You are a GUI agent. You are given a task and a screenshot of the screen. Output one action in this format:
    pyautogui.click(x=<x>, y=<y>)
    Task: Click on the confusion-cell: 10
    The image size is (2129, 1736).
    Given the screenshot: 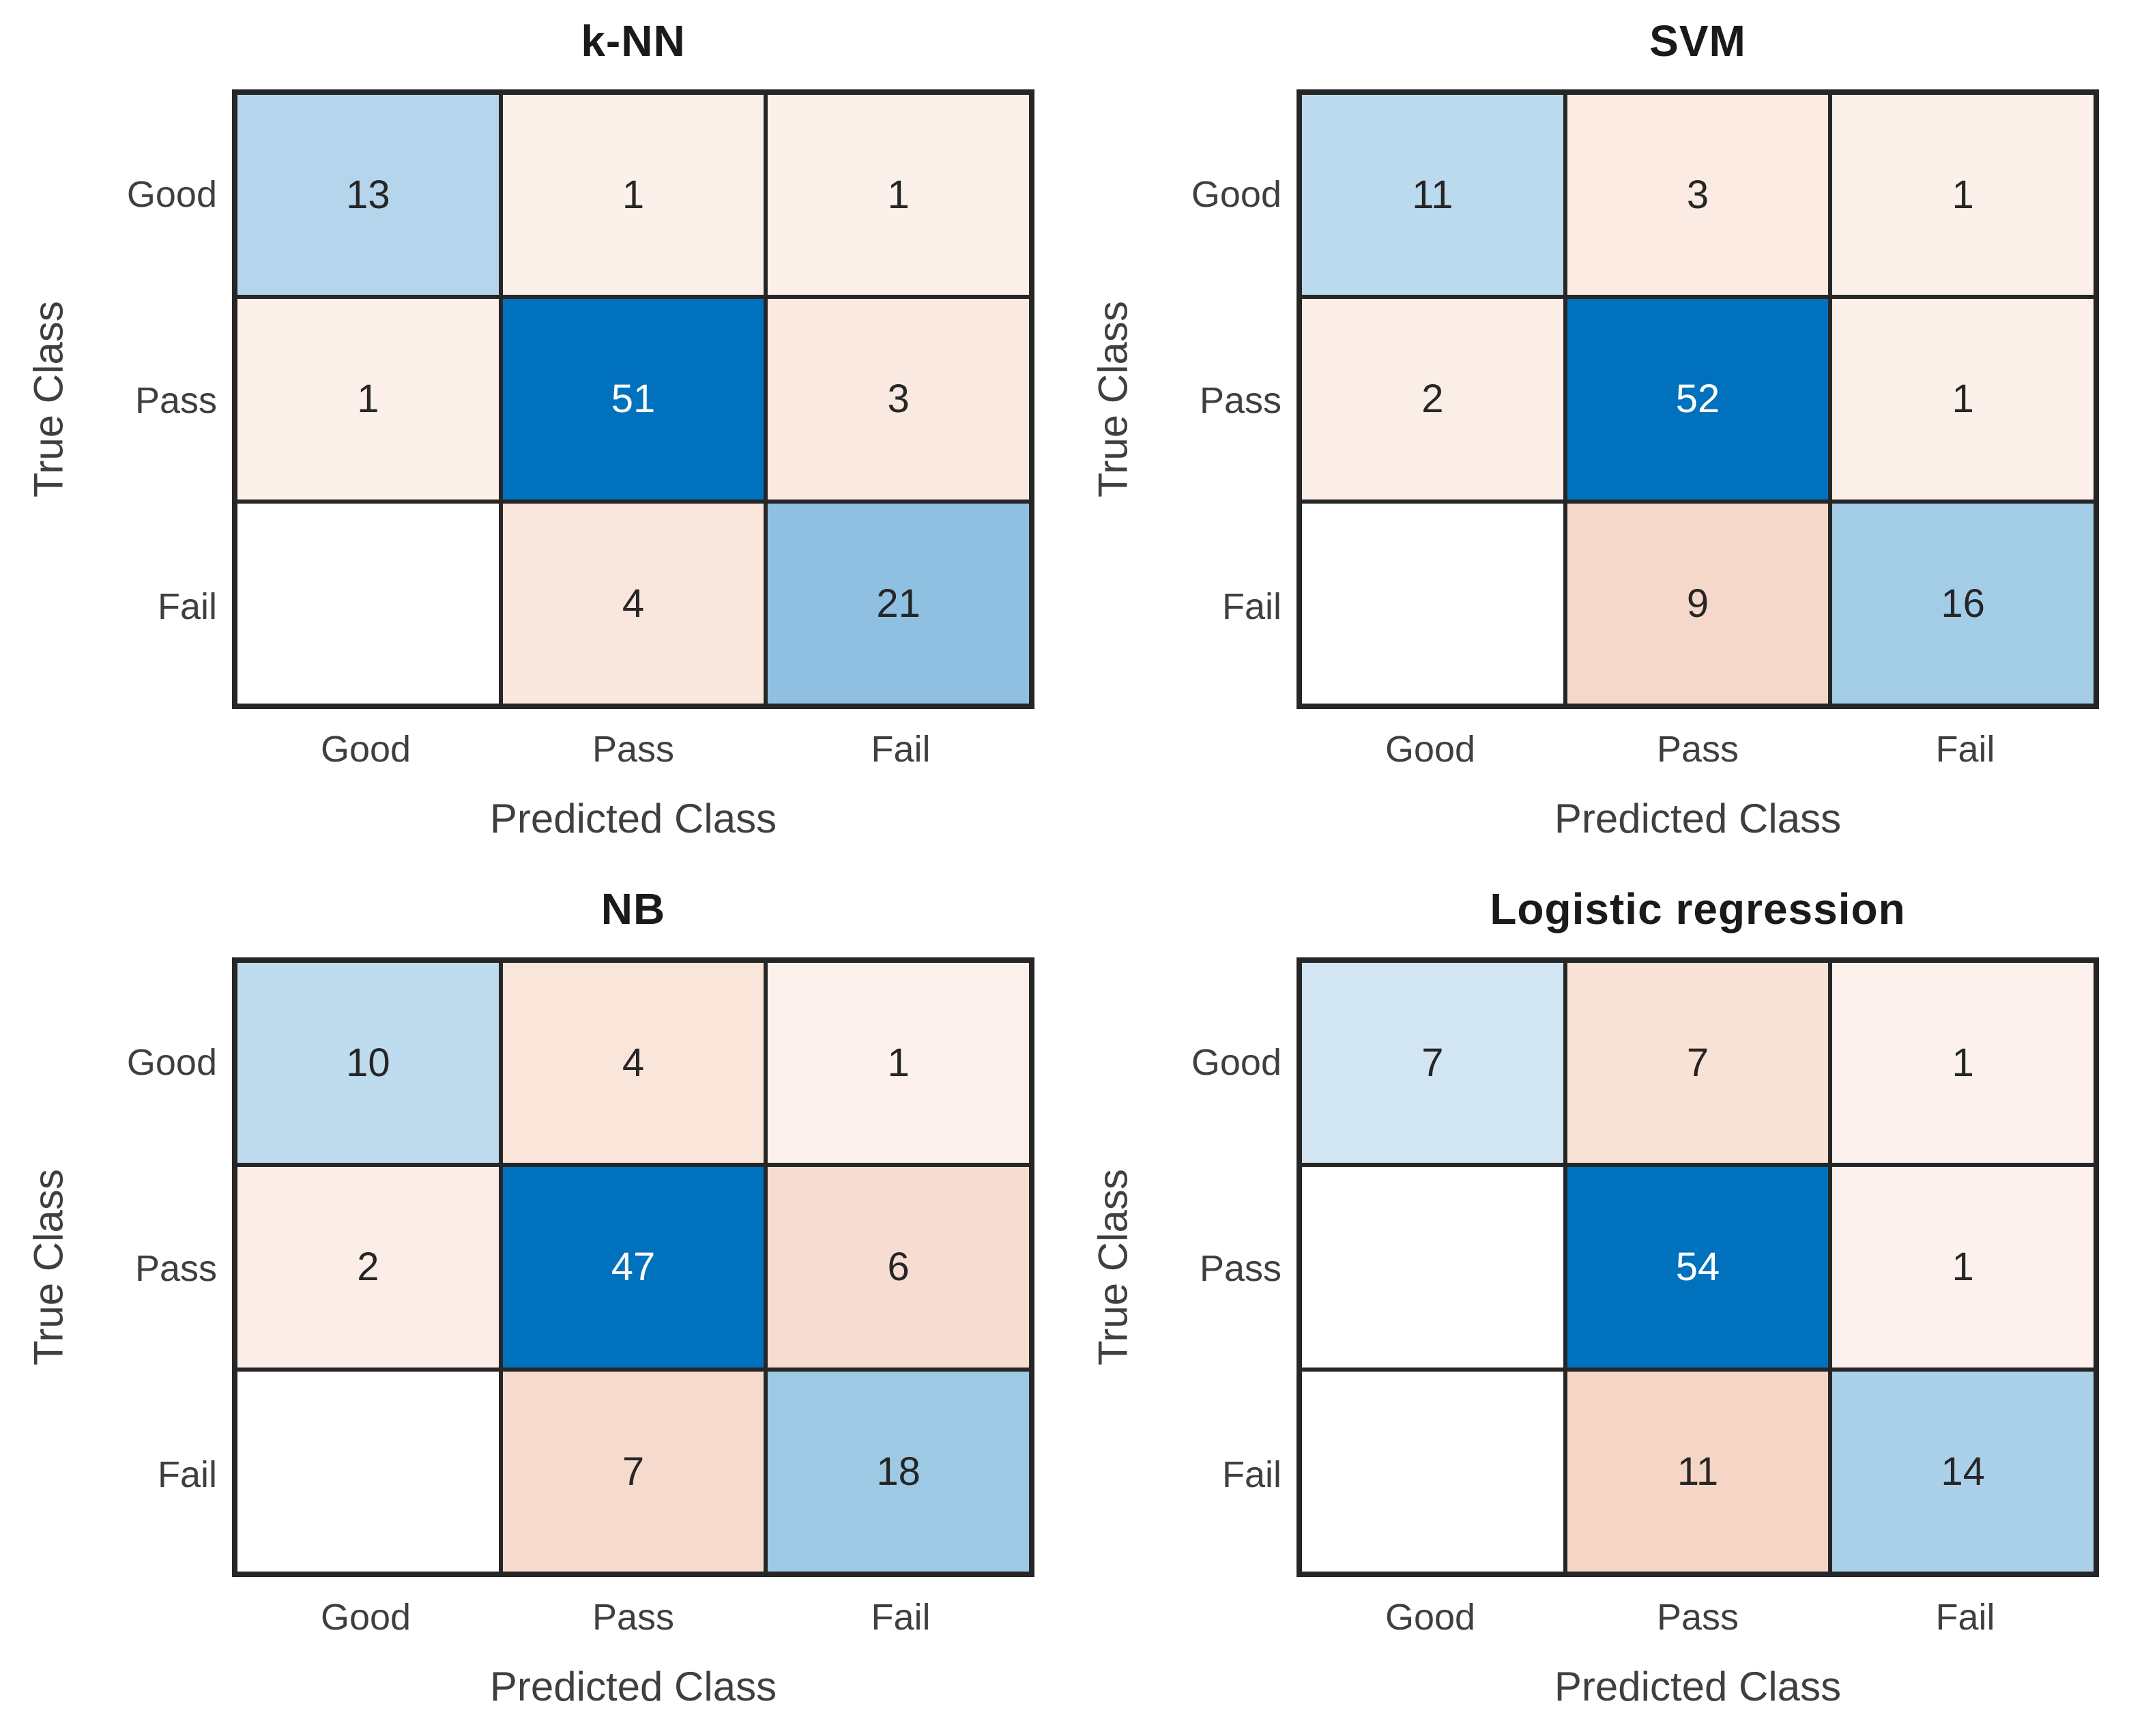 What is the action you would take?
    pyautogui.click(x=368, y=1063)
    